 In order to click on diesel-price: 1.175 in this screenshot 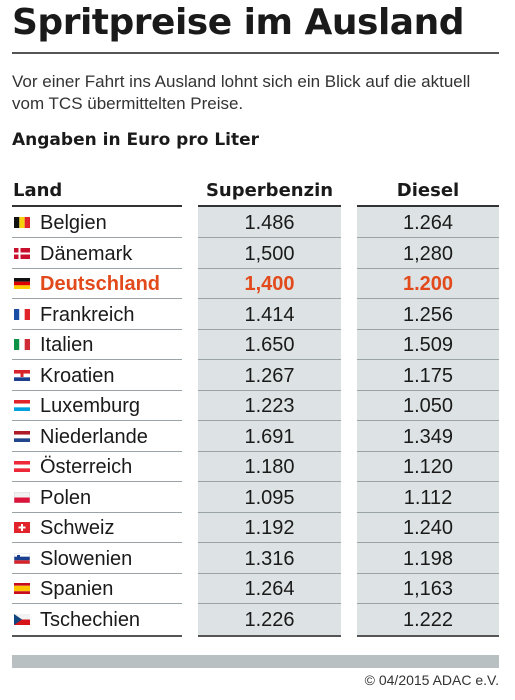, I will do `click(428, 375)`.